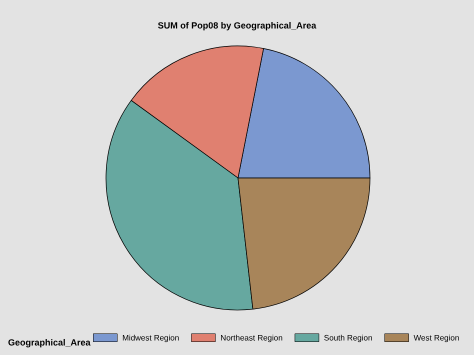 Image resolution: width=474 pixels, height=355 pixels. Describe the element at coordinates (151, 337) in the screenshot. I see `legend-label: Midwest Region` at that location.